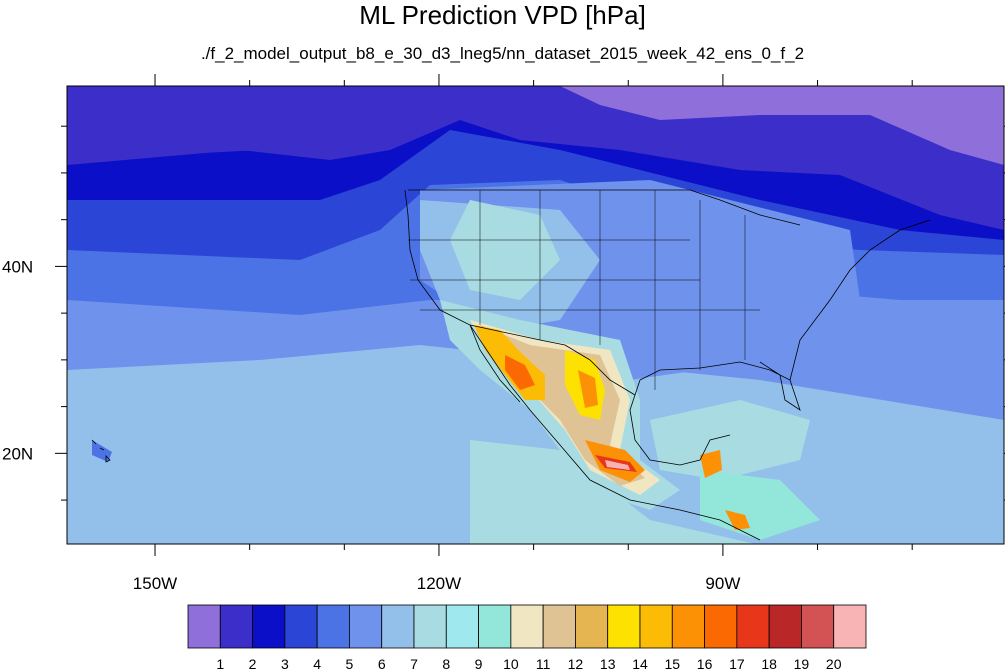 The width and height of the screenshot is (1005, 672). Describe the element at coordinates (722, 583) in the screenshot. I see `x-tick-label: 90W` at that location.